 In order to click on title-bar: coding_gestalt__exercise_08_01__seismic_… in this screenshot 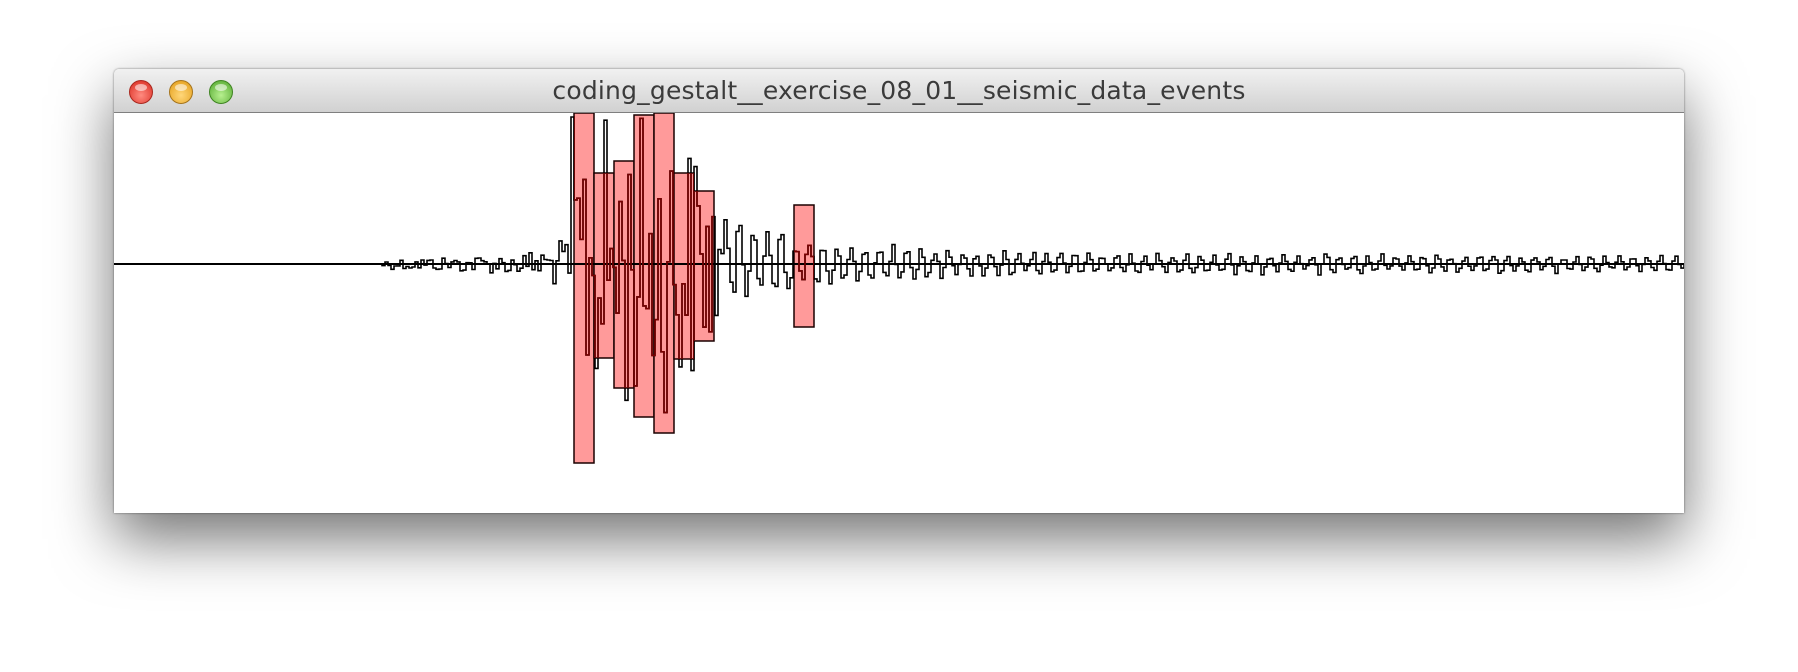, I will do `click(899, 91)`.